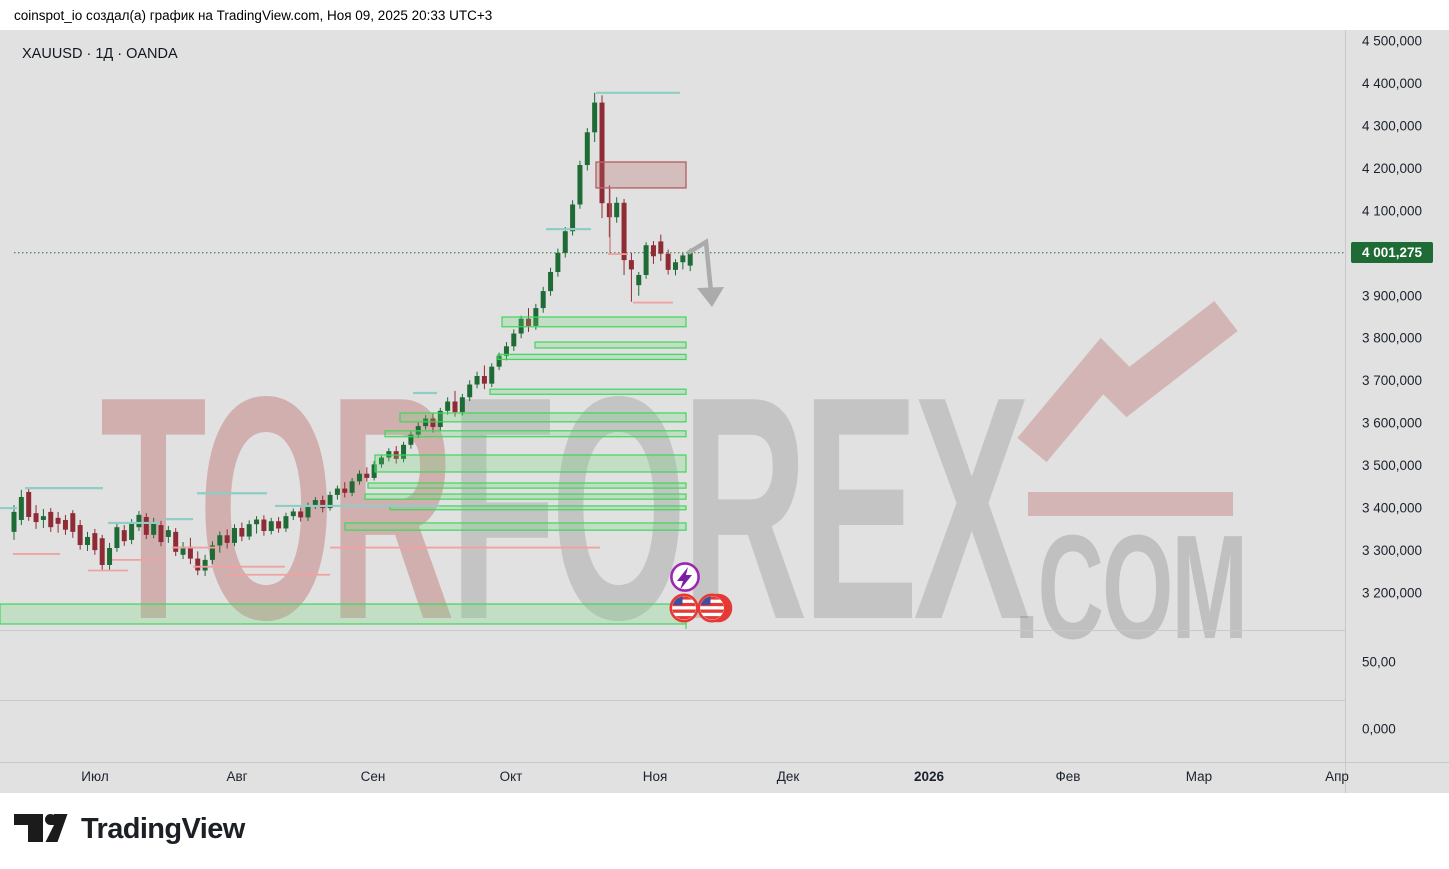  What do you see at coordinates (1379, 729) in the screenshot?
I see `indicator-axis-label: 0,000` at bounding box center [1379, 729].